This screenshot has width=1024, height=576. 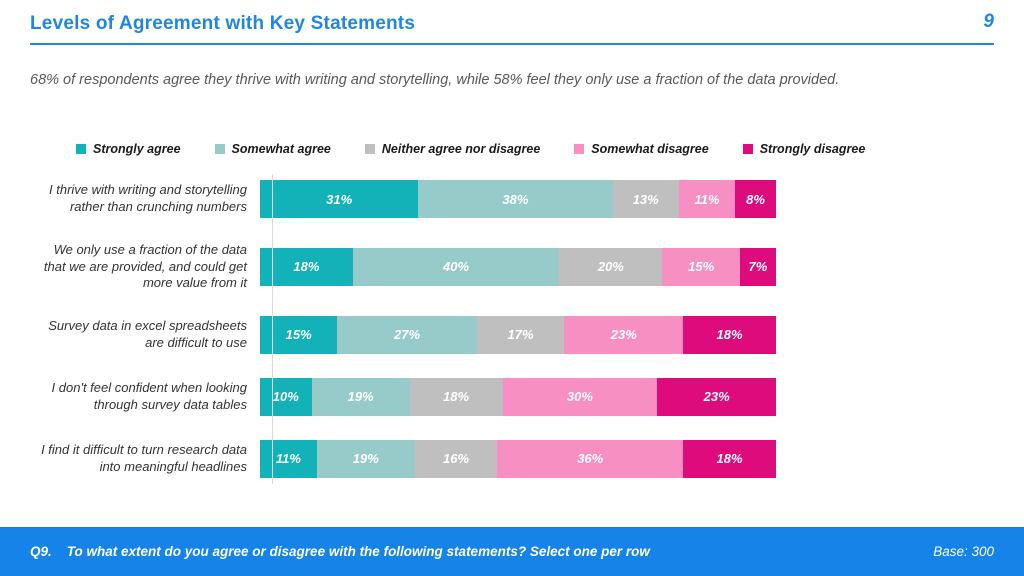 I want to click on bar-segment: 7%, so click(x=757, y=266).